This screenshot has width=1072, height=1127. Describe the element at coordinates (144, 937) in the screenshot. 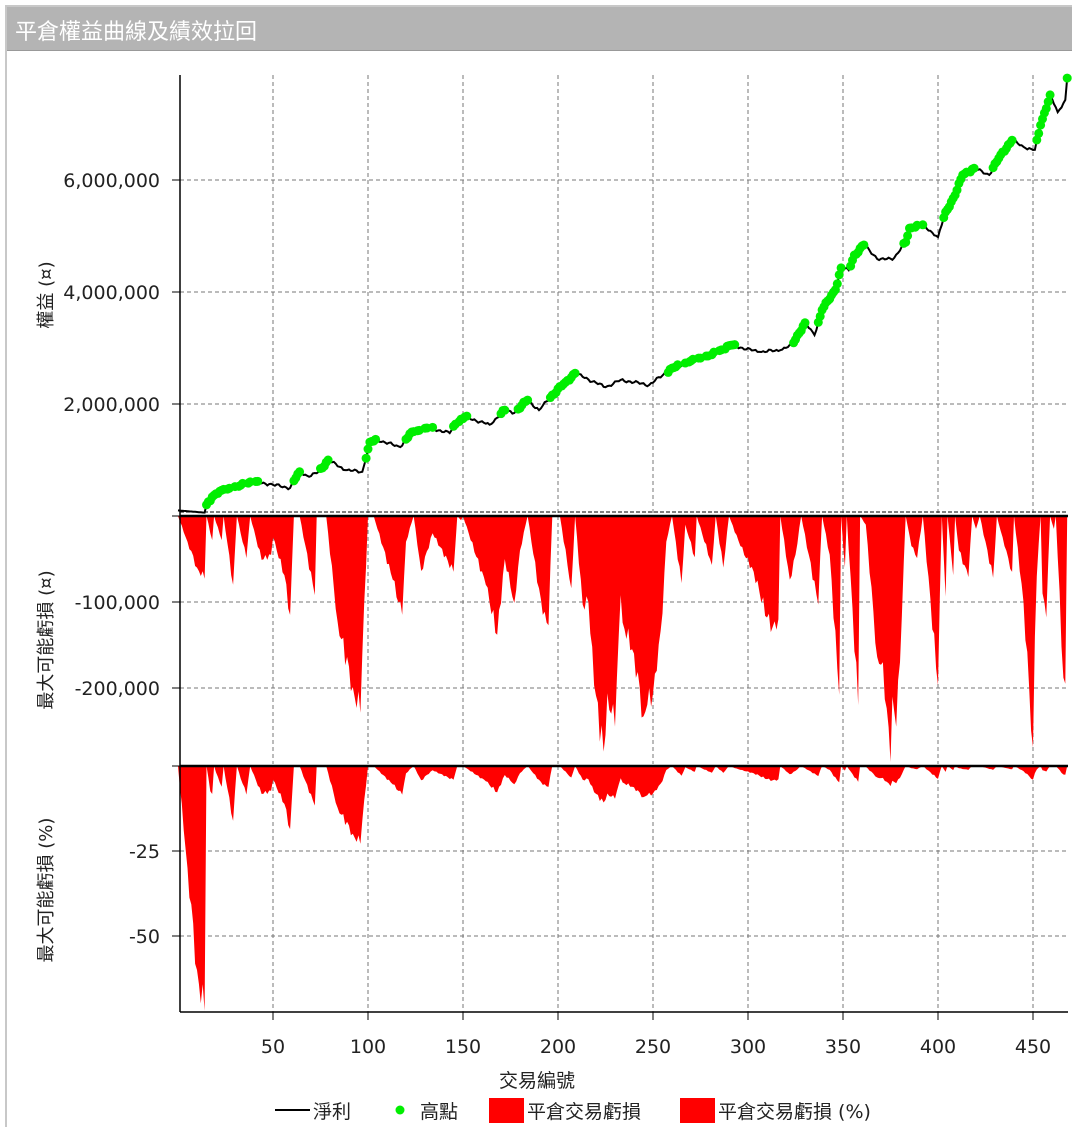

I see `y-tick-label: -50` at that location.